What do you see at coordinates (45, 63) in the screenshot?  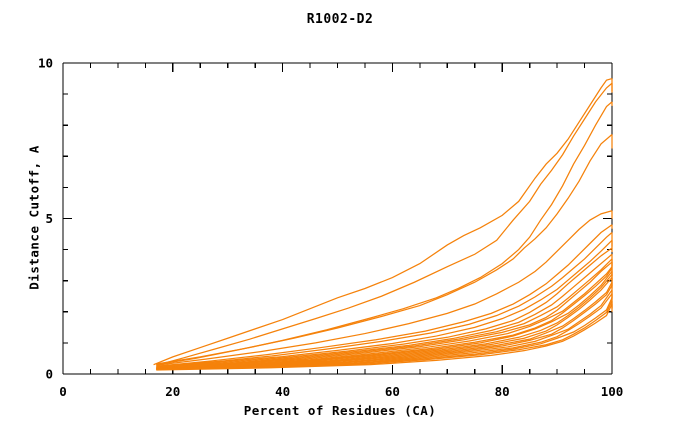 I see `y-tick-label: 10` at bounding box center [45, 63].